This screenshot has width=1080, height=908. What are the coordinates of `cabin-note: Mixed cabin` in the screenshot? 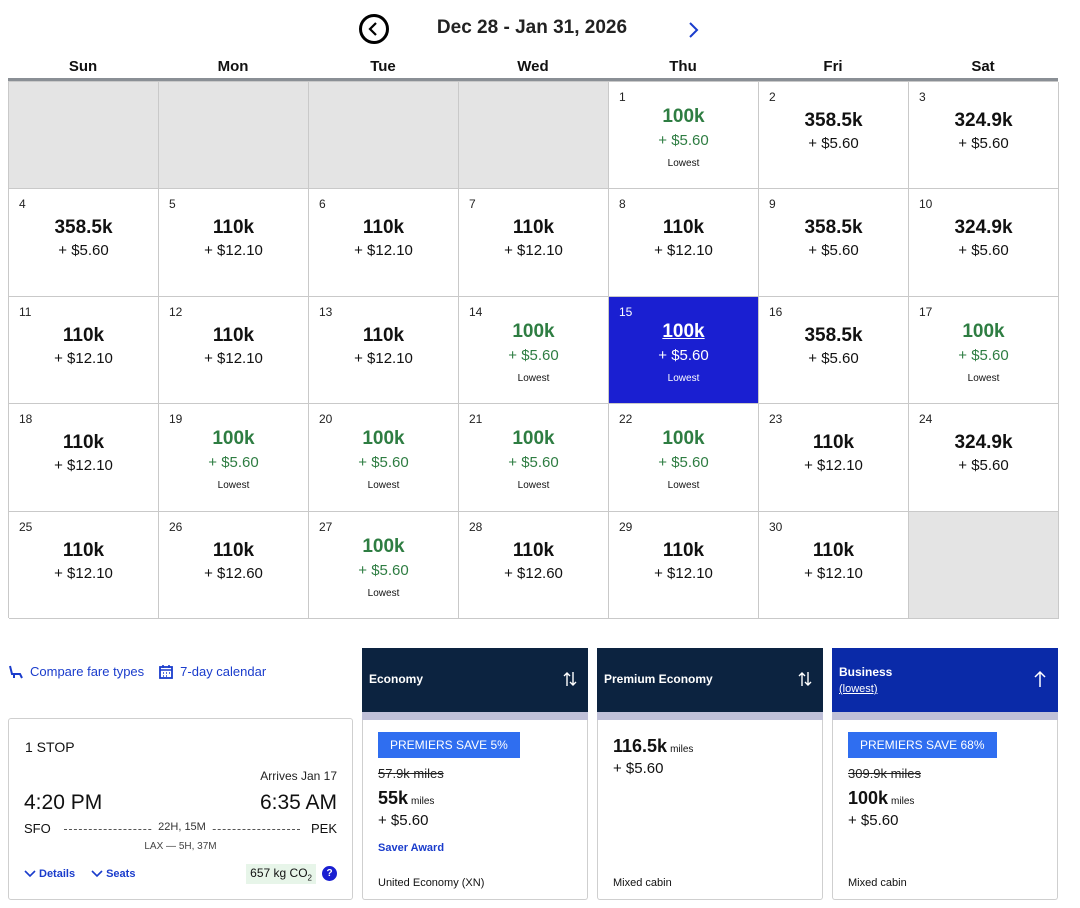 It's located at (877, 883).